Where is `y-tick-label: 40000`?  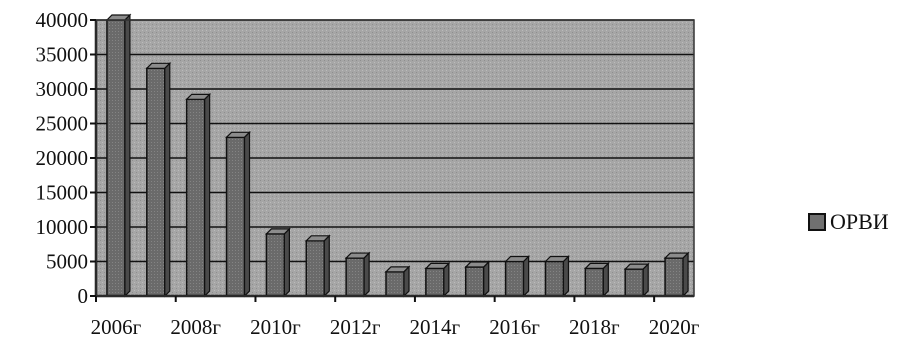
y-tick-label: 40000 is located at coordinates (62, 20).